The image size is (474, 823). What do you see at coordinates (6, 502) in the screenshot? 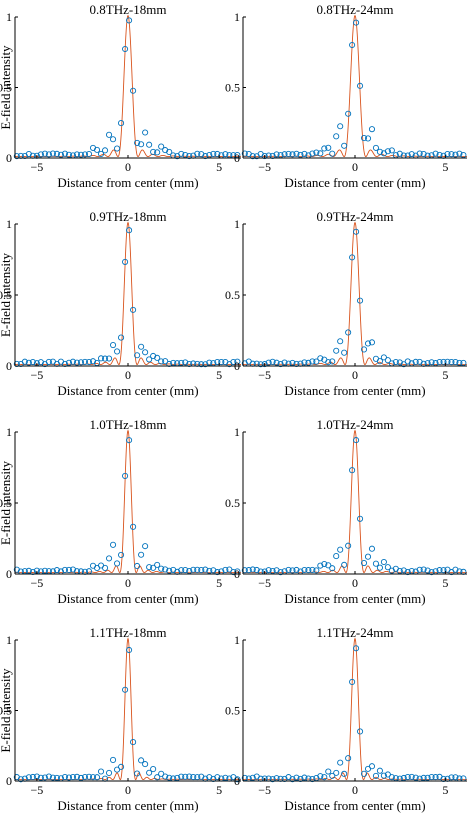
I see `y-axis-label: E-field intensity` at bounding box center [6, 502].